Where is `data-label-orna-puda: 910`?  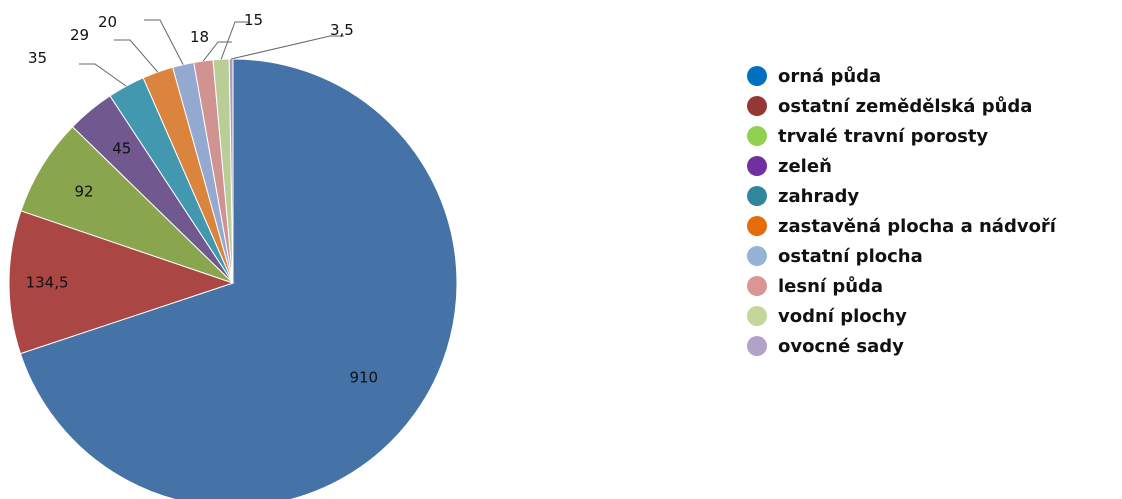 data-label-orna-puda: 910 is located at coordinates (363, 377).